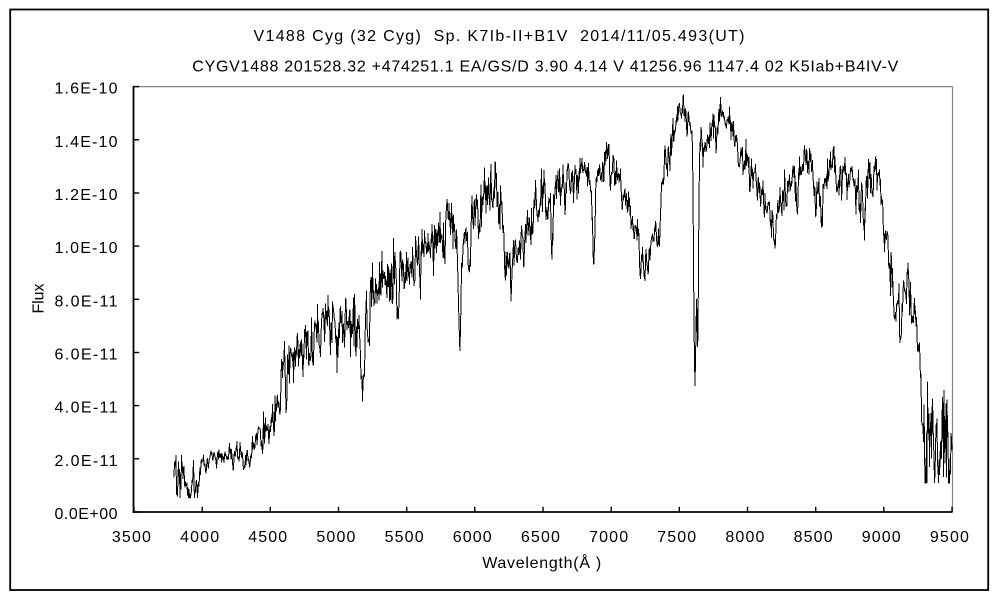 This screenshot has width=1000, height=600. I want to click on svg-text: 1.6E-10, so click(86, 89).